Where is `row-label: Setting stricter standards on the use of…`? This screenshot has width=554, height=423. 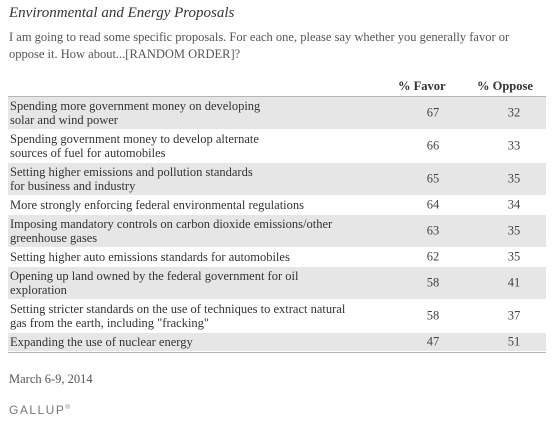
row-label: Setting stricter standards on the use of… is located at coordinates (194, 316).